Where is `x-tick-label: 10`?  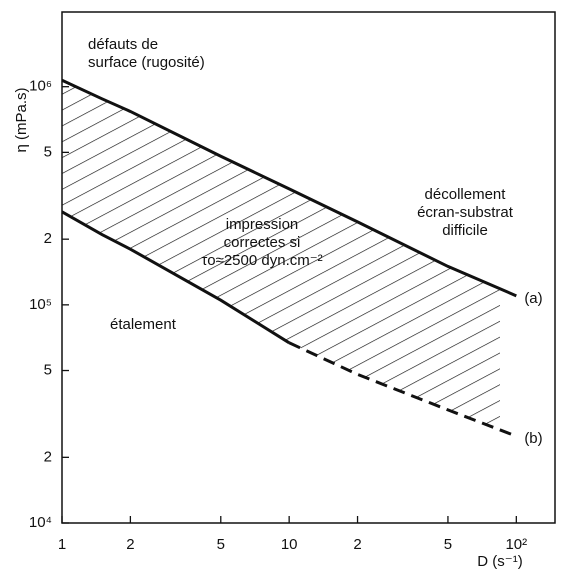
x-tick-label: 10 is located at coordinates (289, 544).